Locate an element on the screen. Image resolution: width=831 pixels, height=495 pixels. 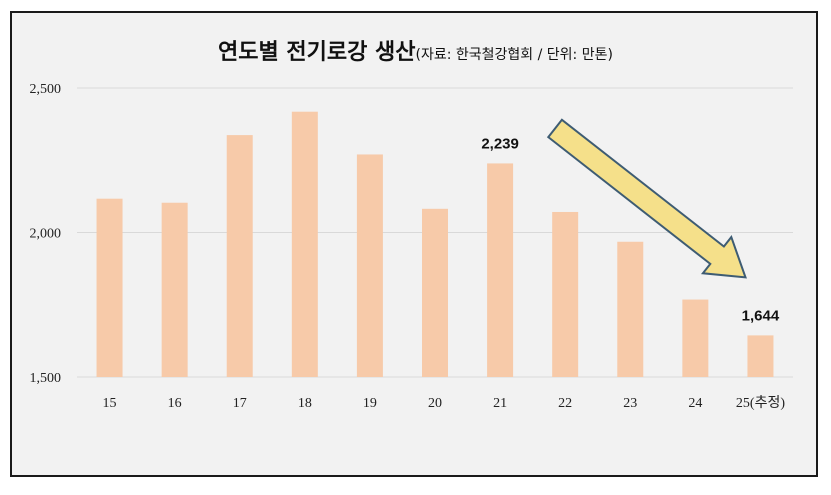
chart-title-block: 연도별 전기로강 생산(자료: 한국철강협회 / 단위: 만톤) is located at coordinates (415, 50).